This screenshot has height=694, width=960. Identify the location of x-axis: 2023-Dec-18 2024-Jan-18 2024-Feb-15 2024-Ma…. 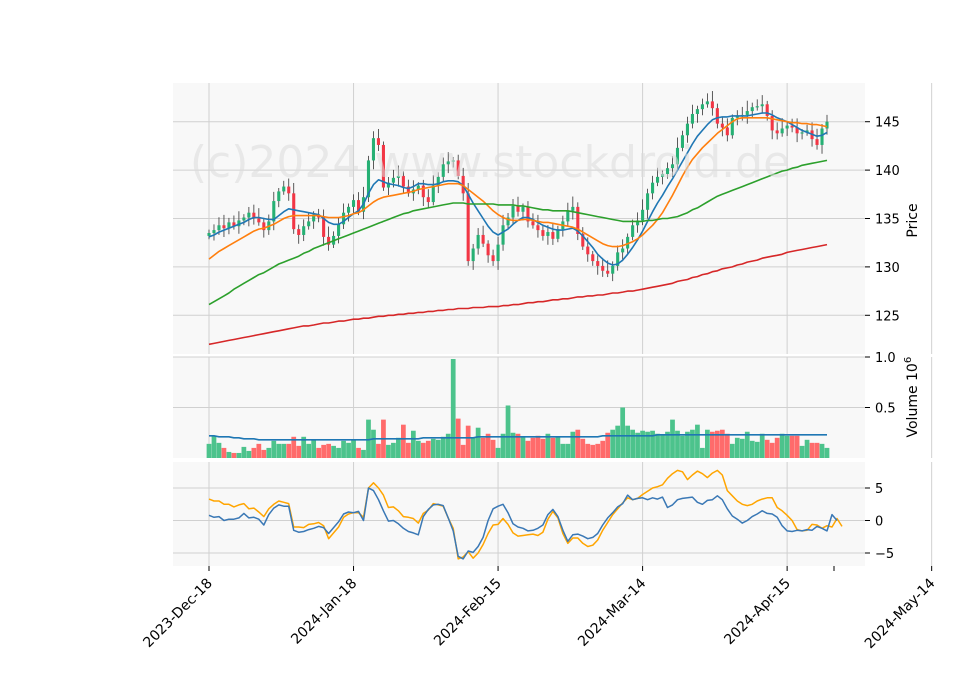
(539, 609).